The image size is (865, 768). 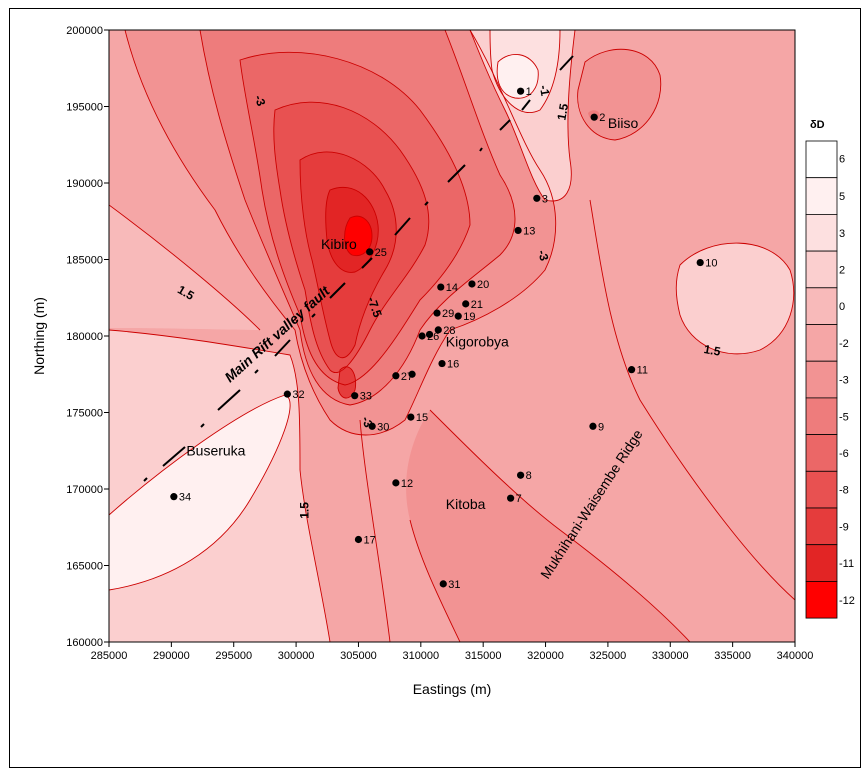 I want to click on place-name: Kitoba, so click(x=466, y=504).